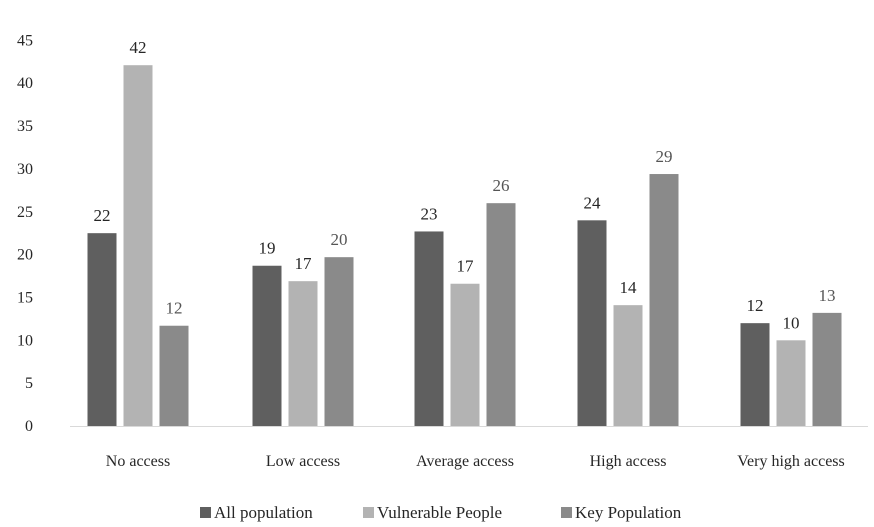  I want to click on y-tick-label: 20, so click(25, 255).